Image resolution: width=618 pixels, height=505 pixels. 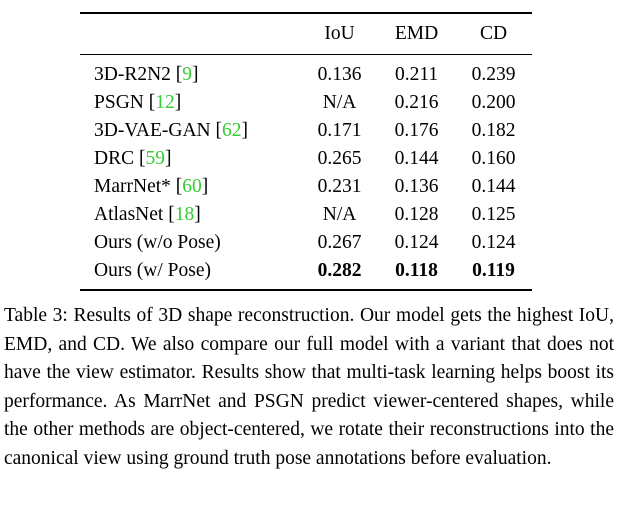 What do you see at coordinates (339, 242) in the screenshot?
I see `iou-value: 0.267` at bounding box center [339, 242].